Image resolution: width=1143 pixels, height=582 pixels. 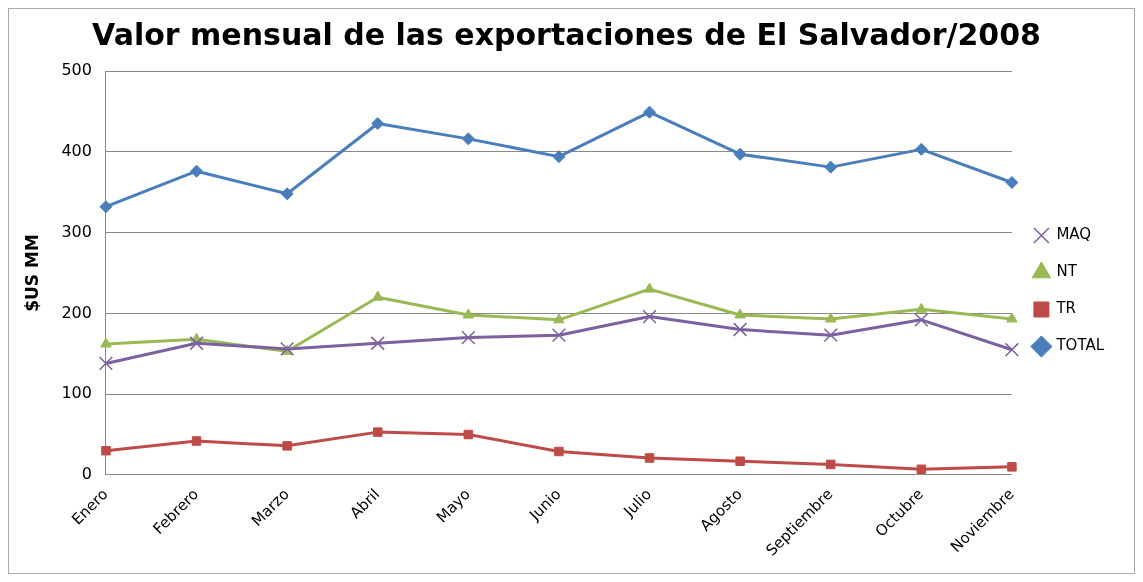 I want to click on y-axis-title: $US MM, so click(x=31, y=273).